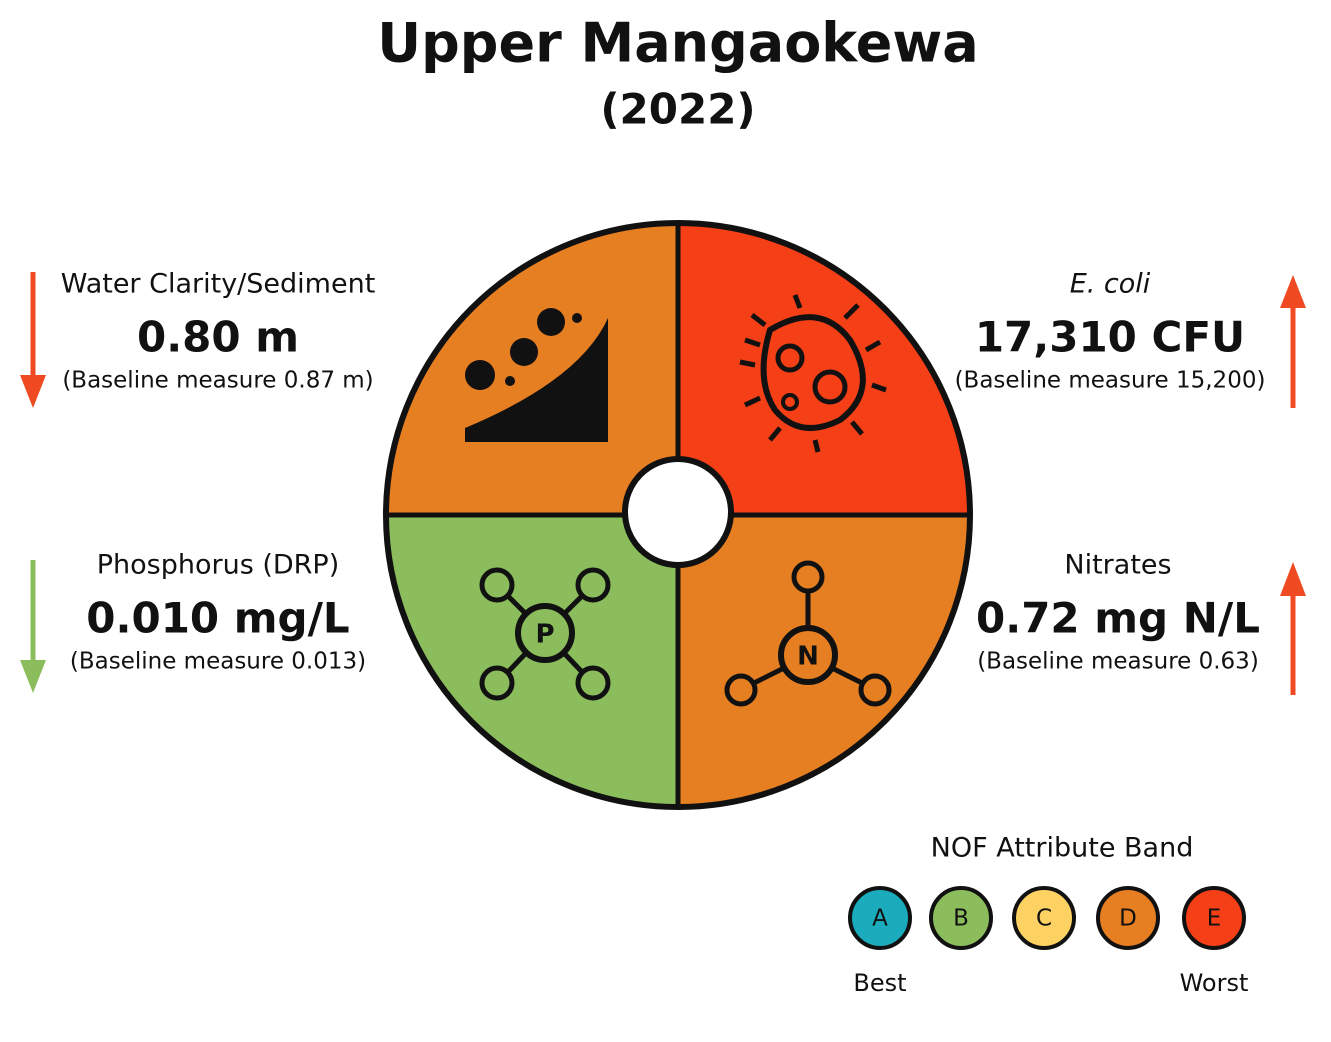 The image size is (1331, 1042). Describe the element at coordinates (879, 983) in the screenshot. I see `legend-best: Best` at that location.